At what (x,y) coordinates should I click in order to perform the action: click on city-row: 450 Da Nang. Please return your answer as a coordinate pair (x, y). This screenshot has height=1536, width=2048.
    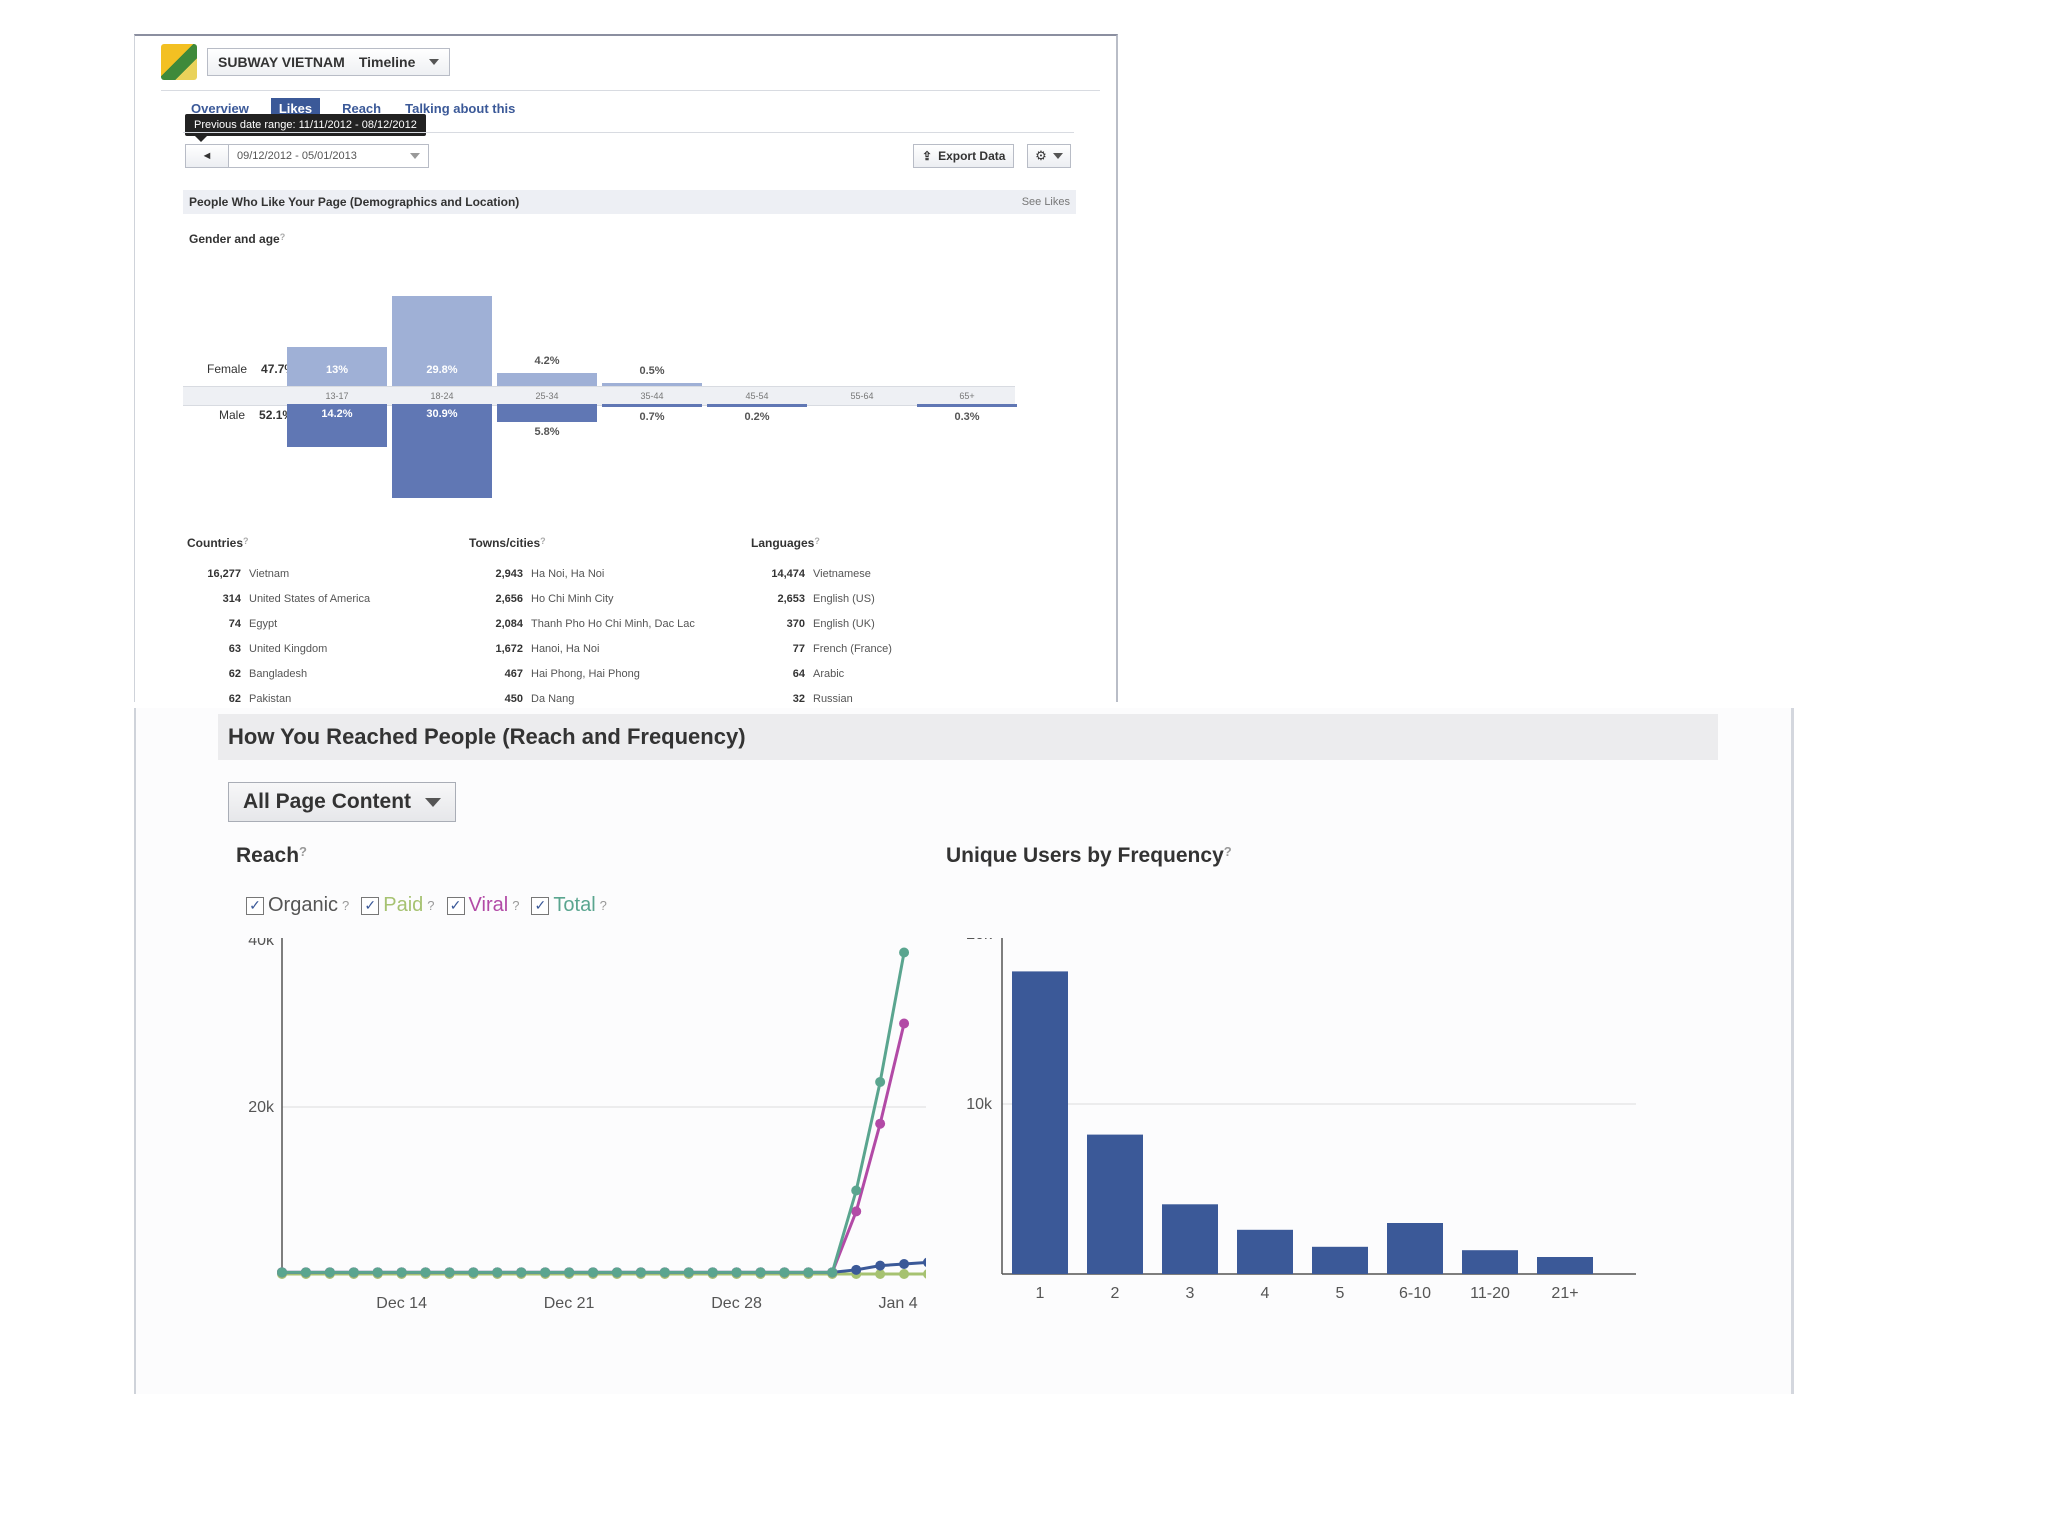
    Looking at the image, I should click on (582, 698).